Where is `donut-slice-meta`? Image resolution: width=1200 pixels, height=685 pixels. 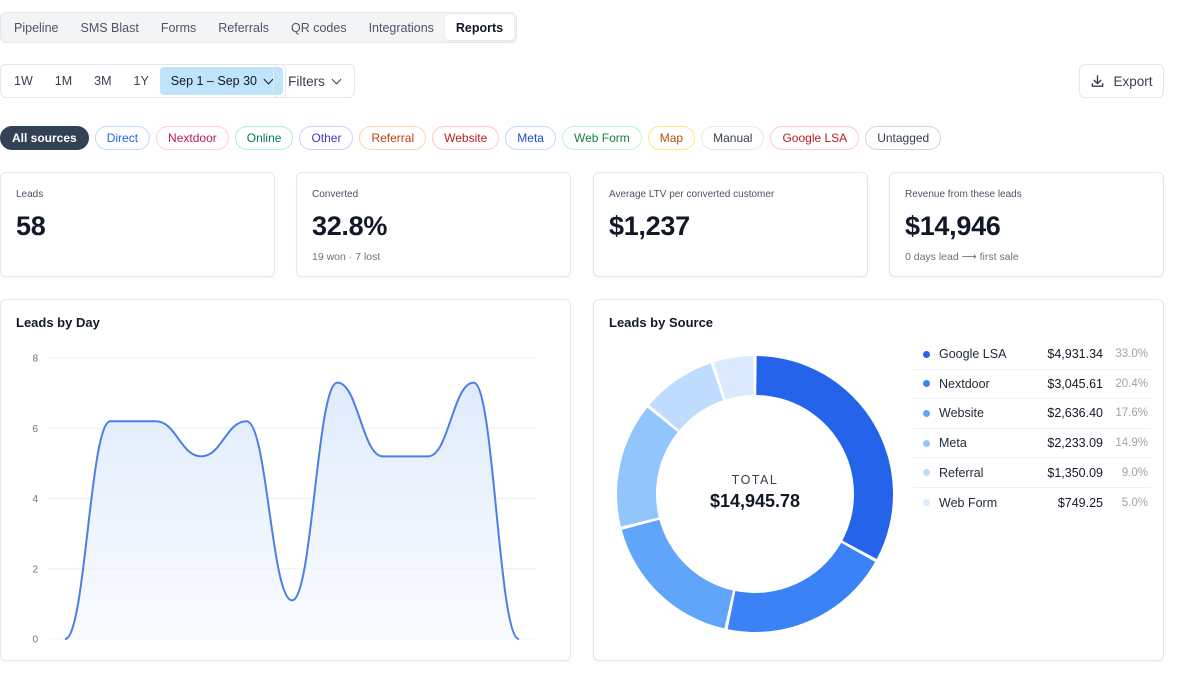 donut-slice-meta is located at coordinates (647, 467).